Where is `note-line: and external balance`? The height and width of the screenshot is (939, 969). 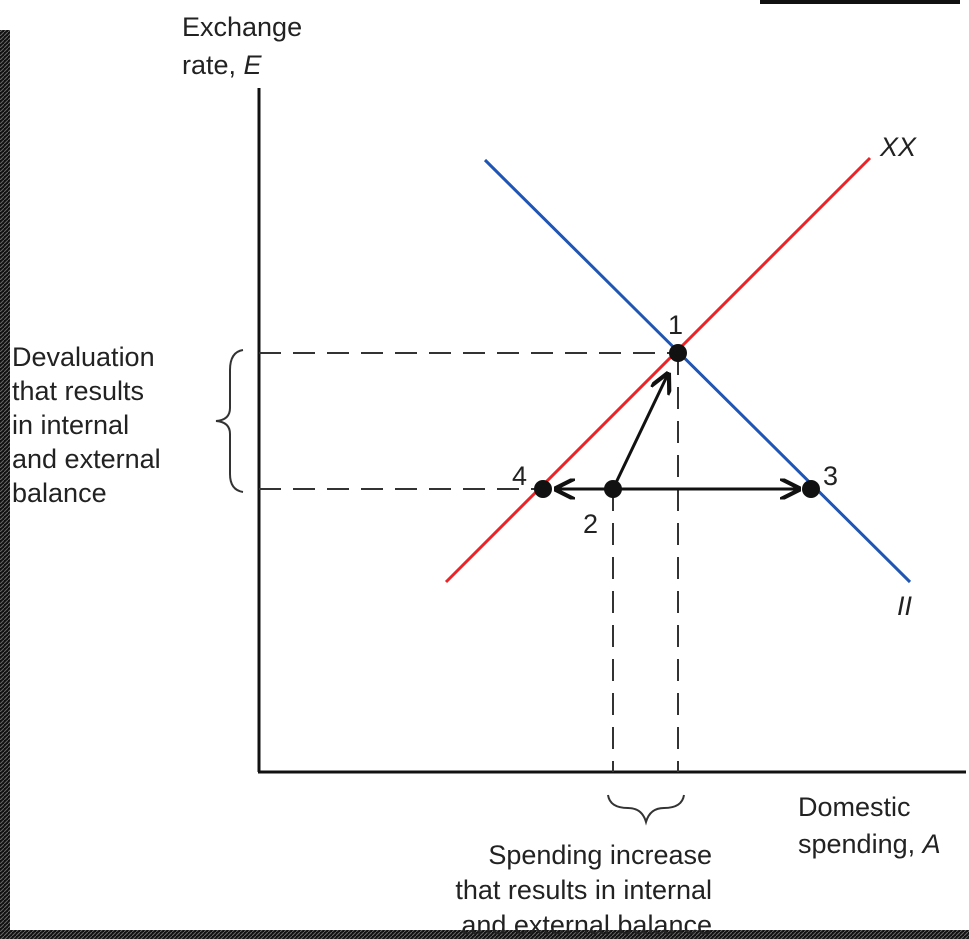 note-line: and external balance is located at coordinates (586, 924).